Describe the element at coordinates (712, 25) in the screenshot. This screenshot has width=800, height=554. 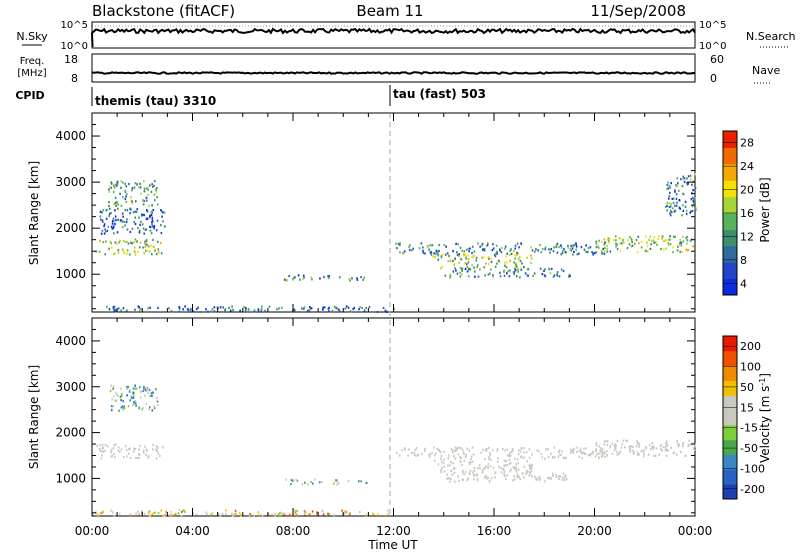
I see `nsearch-tick-top: 10^5` at that location.